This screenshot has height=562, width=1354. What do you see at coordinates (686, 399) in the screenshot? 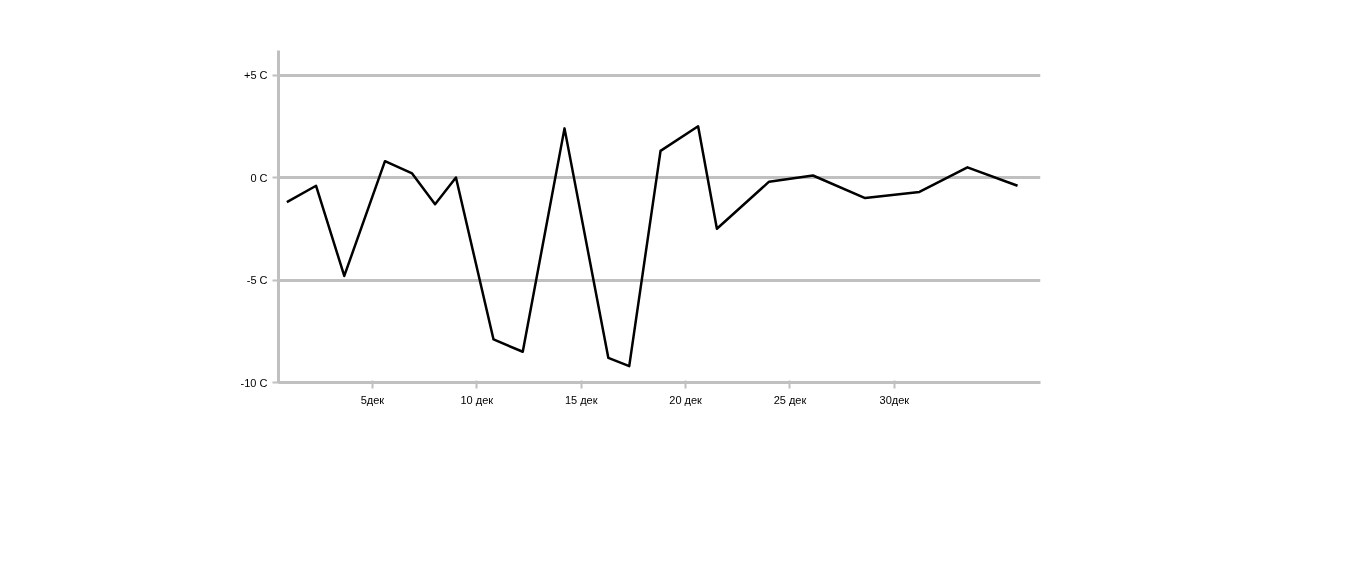
I see `x-tick-label: 20 дек` at bounding box center [686, 399].